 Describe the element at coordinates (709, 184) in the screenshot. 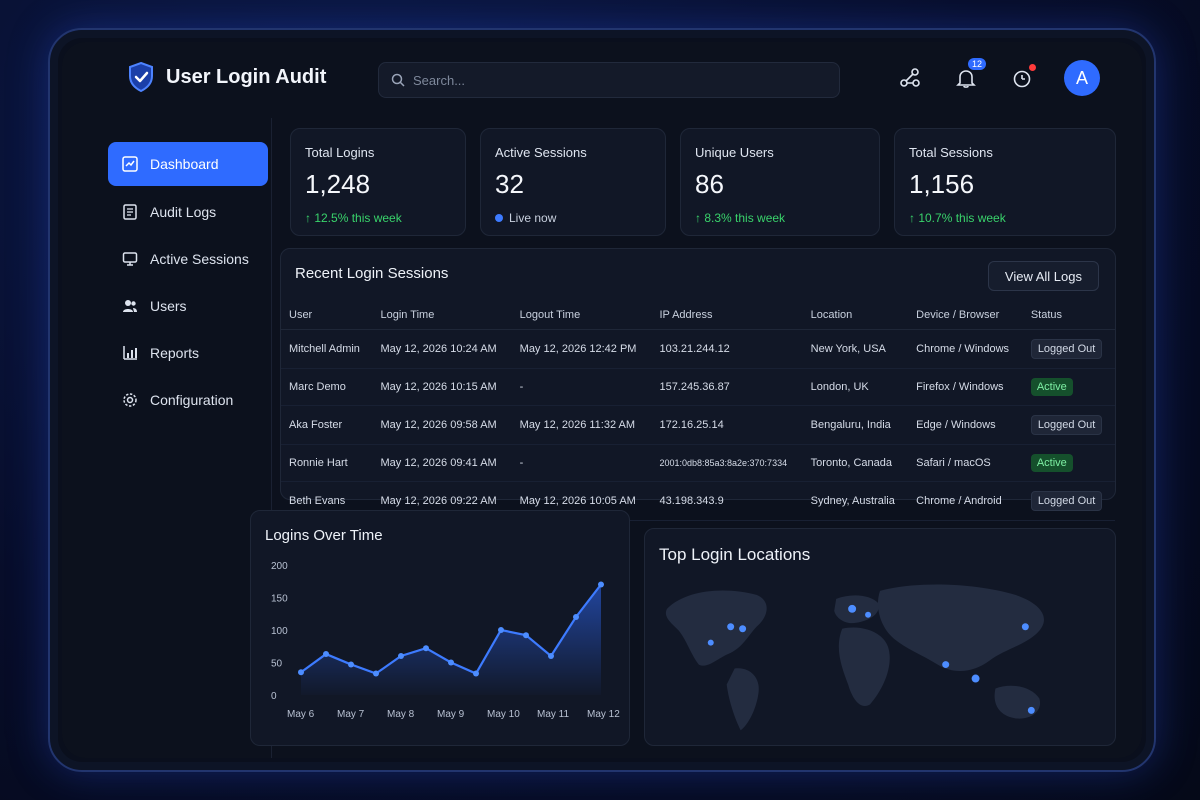

I see `stat-value: 86` at that location.